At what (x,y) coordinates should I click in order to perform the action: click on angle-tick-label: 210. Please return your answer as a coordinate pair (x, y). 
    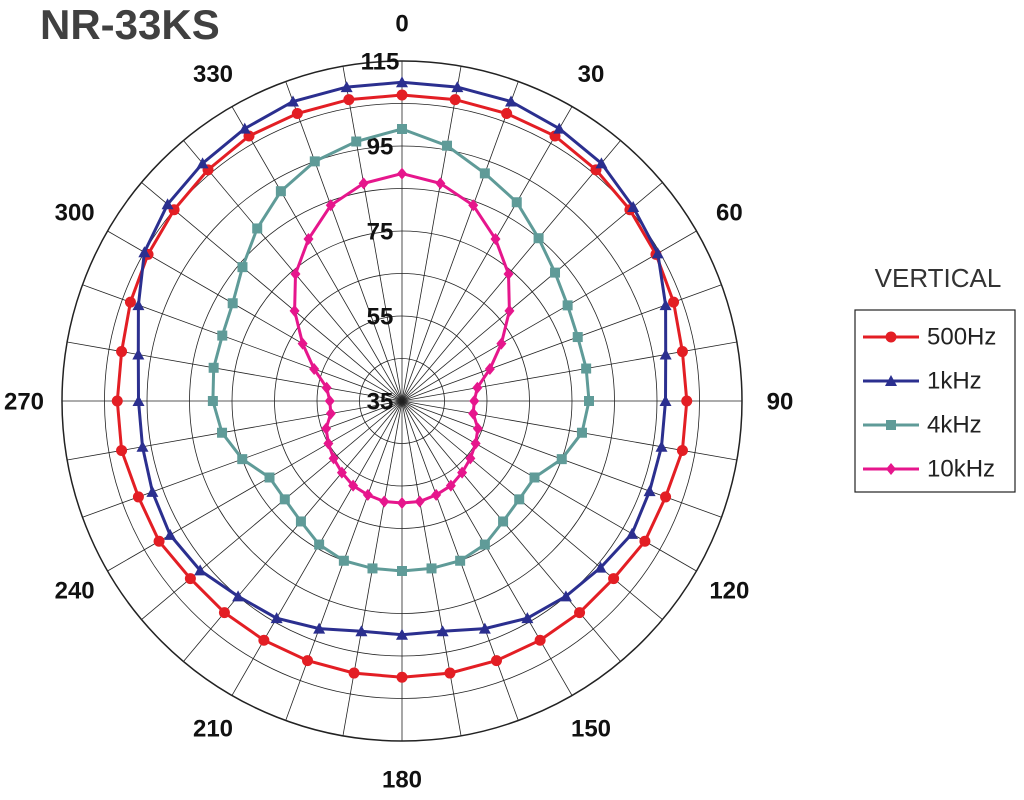
    Looking at the image, I should click on (213, 729).